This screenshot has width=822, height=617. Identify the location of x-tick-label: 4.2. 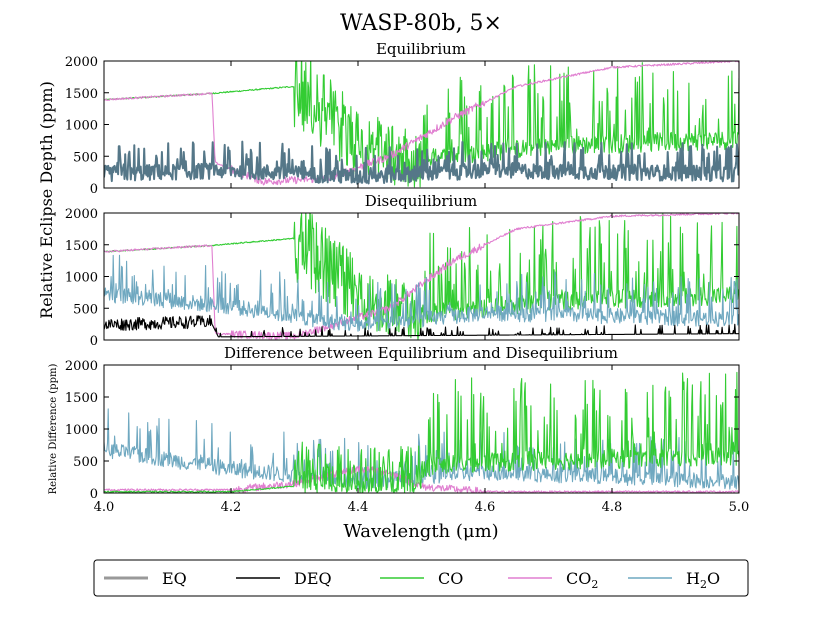
(231, 507).